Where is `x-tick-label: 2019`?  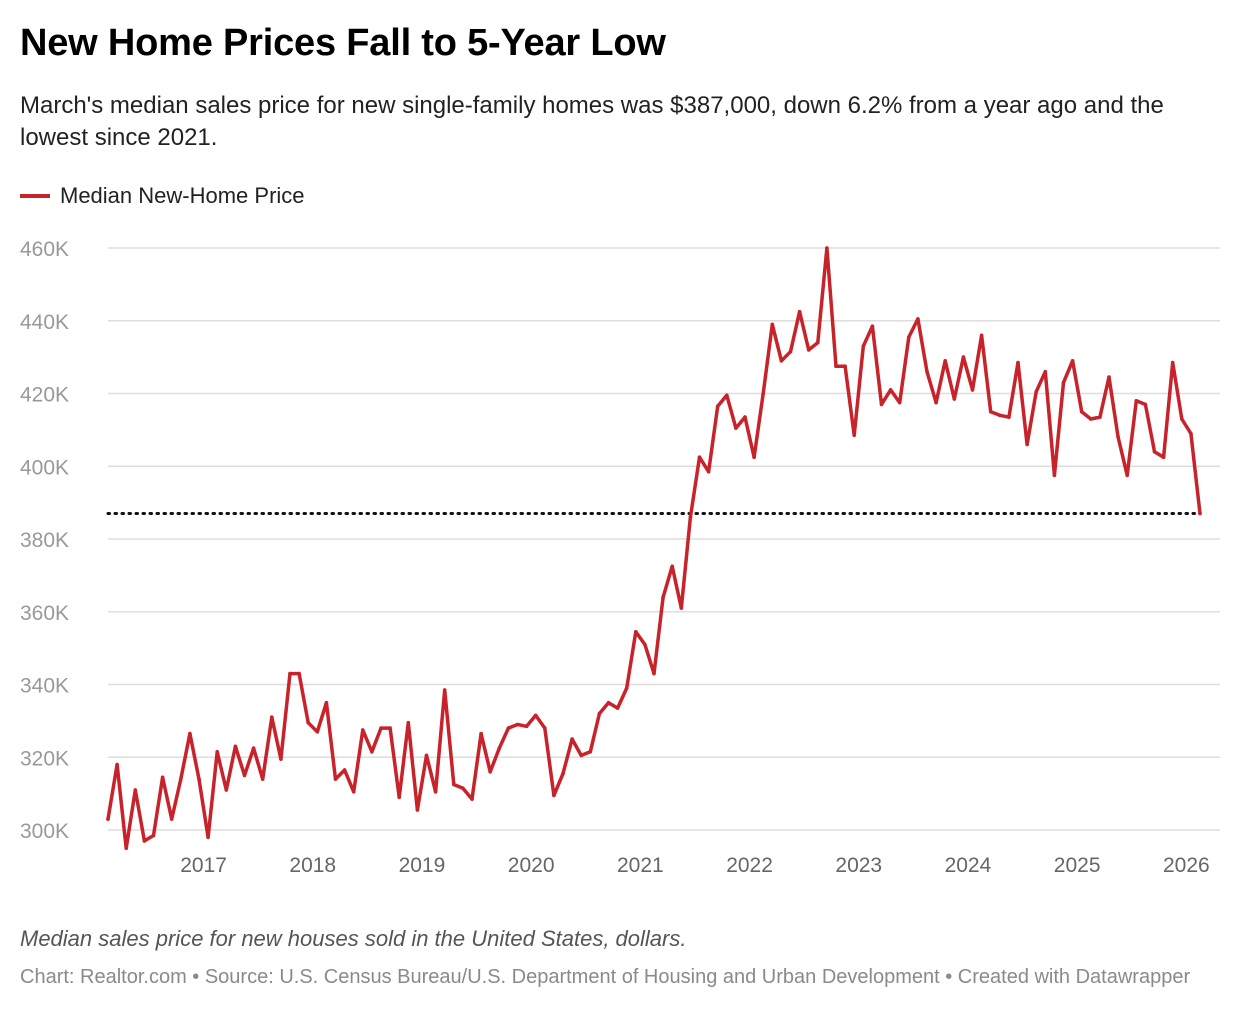 x-tick-label: 2019 is located at coordinates (422, 865).